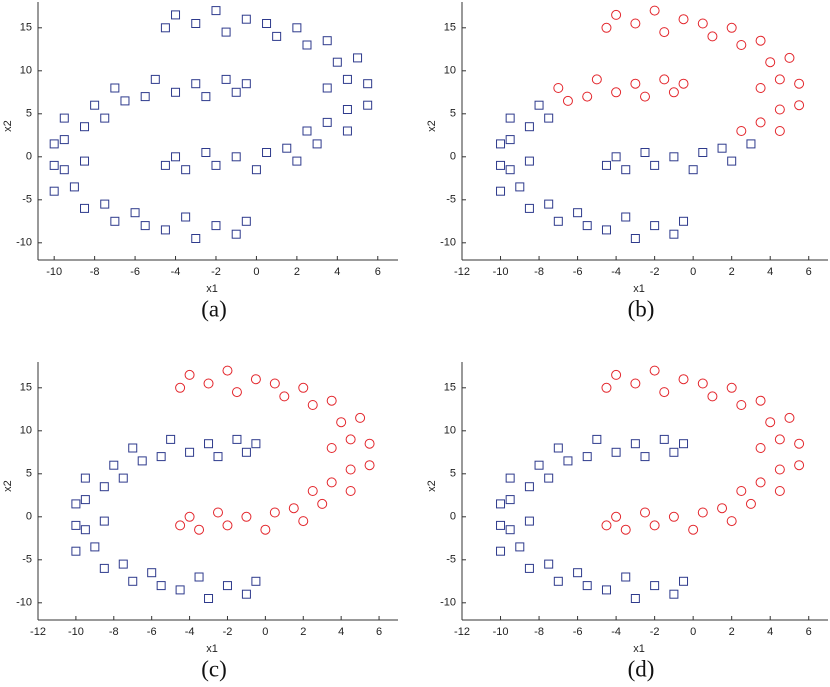 The image size is (830, 687). Describe the element at coordinates (462, 272) in the screenshot. I see `x-tick-label: -12` at that location.